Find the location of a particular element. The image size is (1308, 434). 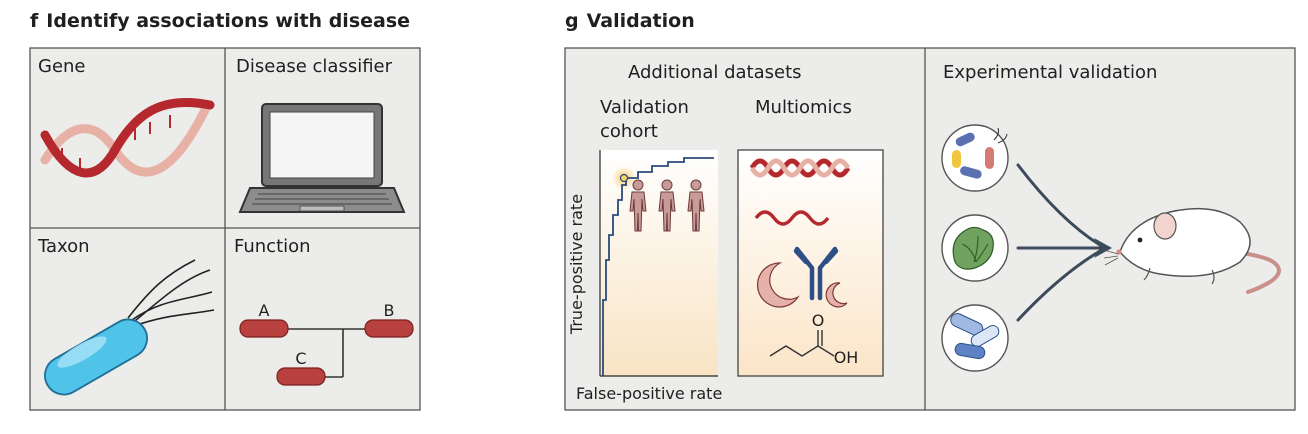

function-label: Function is located at coordinates (272, 246).